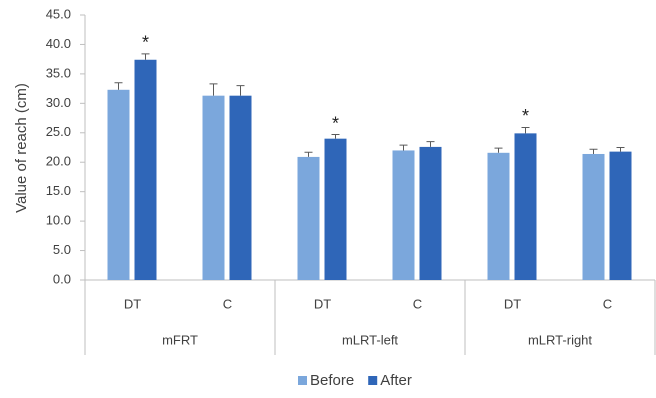 The image size is (656, 398). What do you see at coordinates (62, 278) in the screenshot?
I see `y-tick-label: 0.0` at bounding box center [62, 278].